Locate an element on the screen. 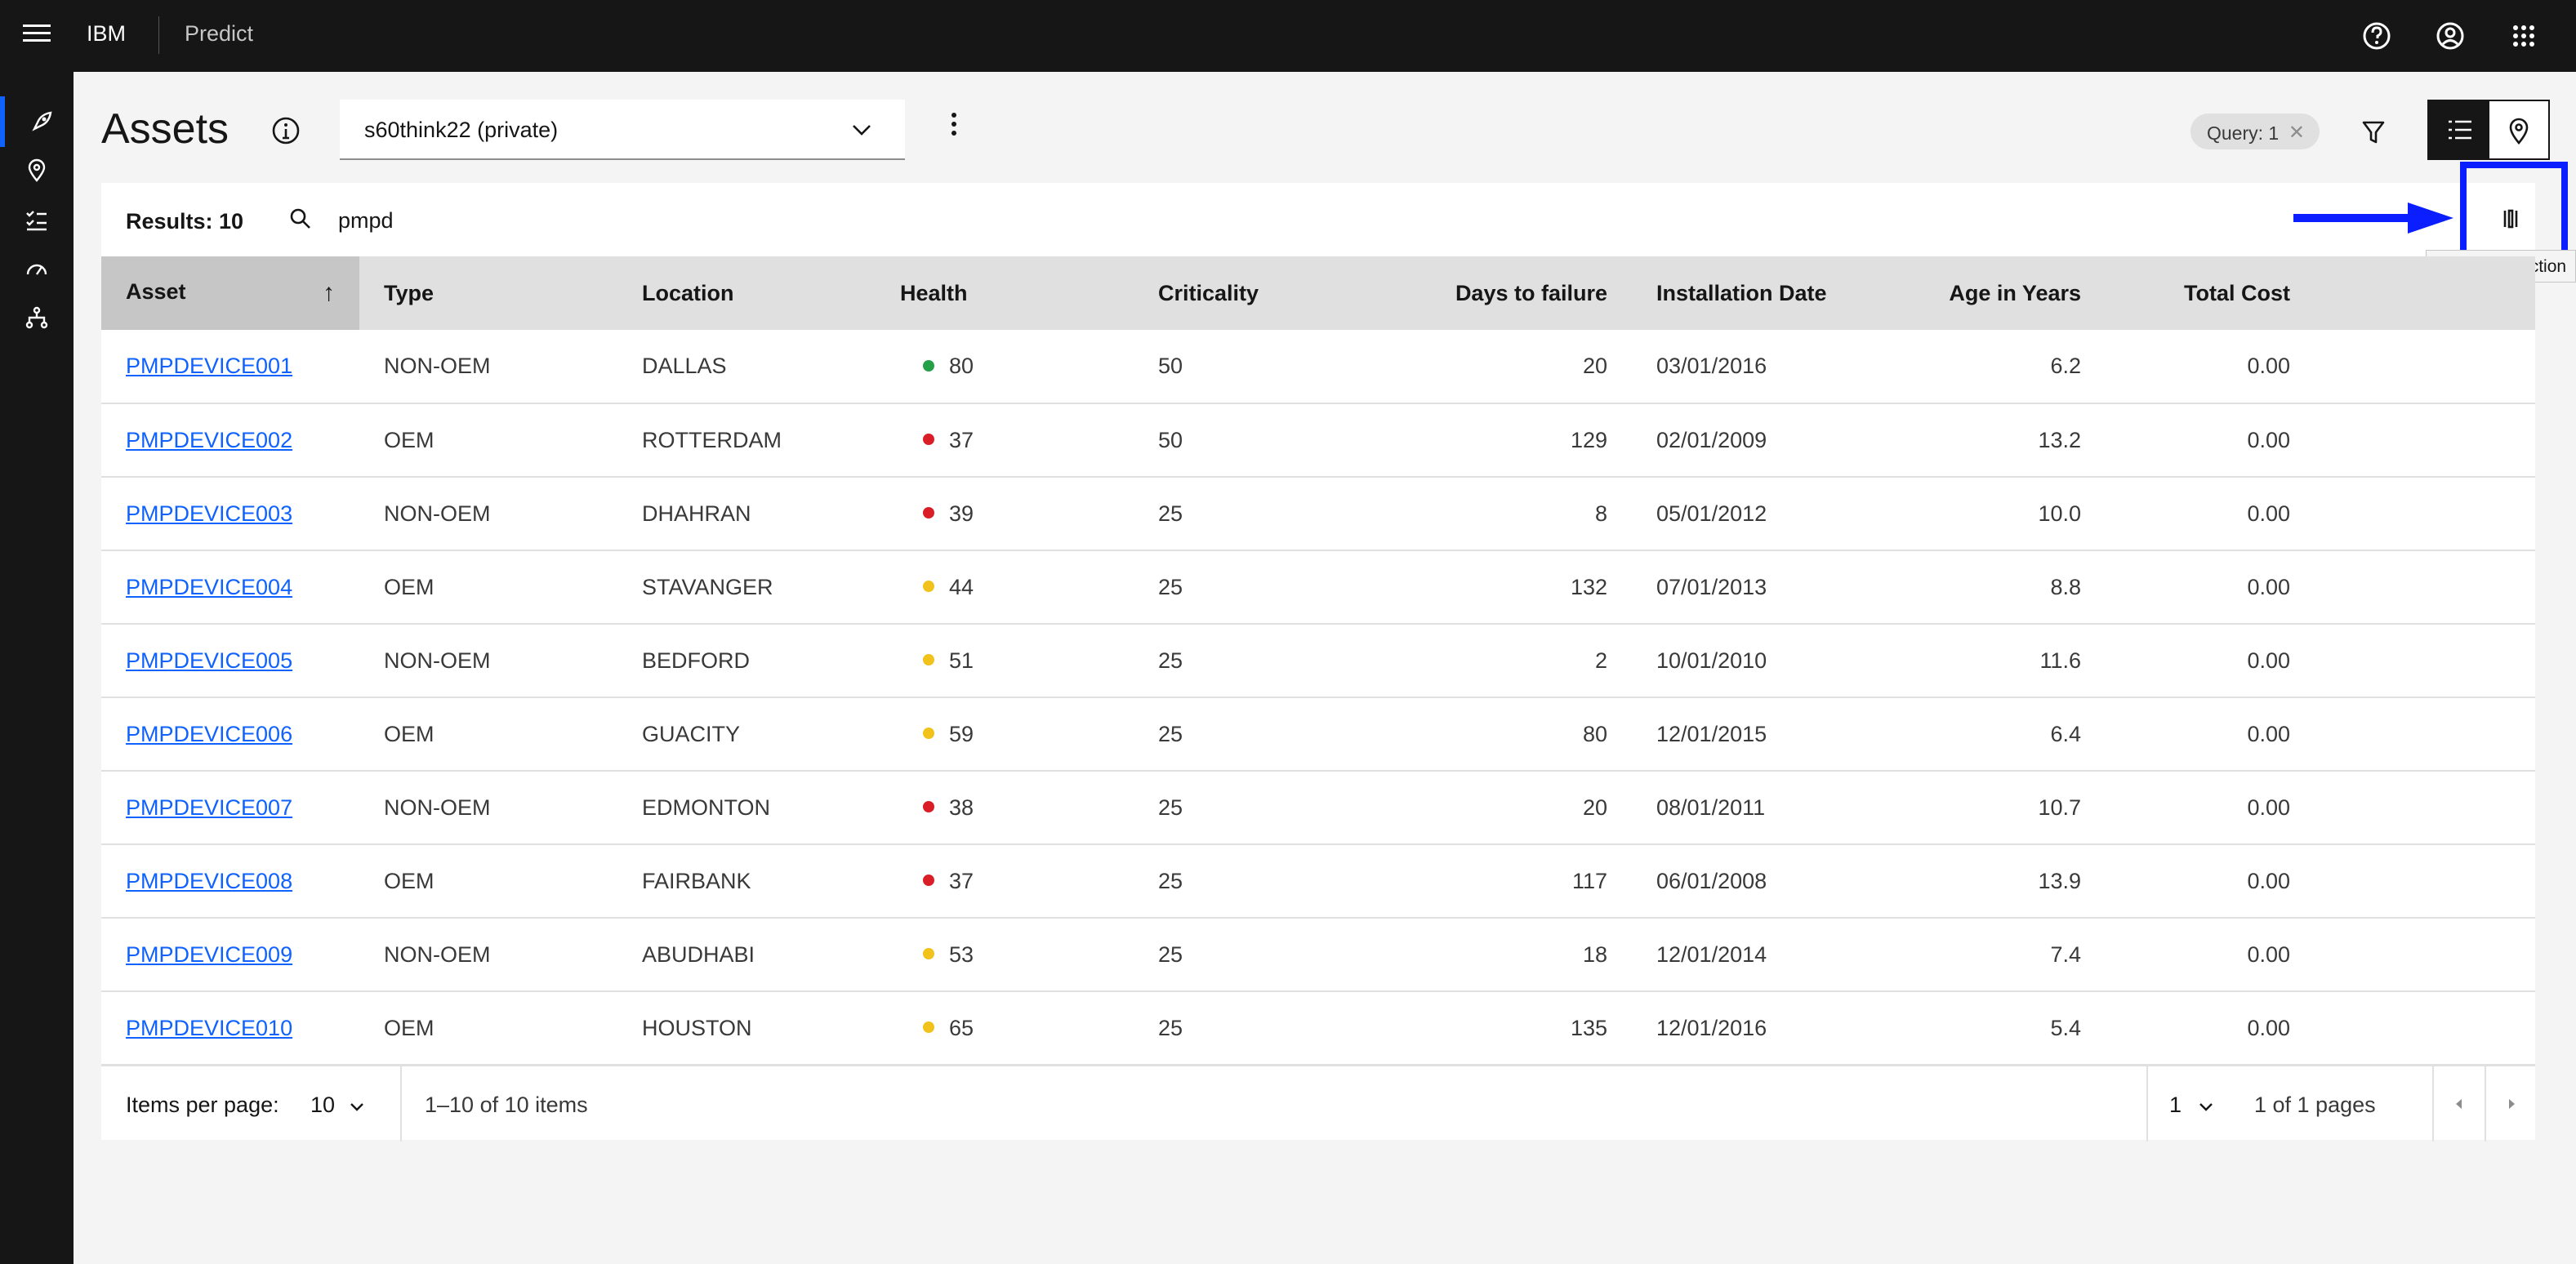 This screenshot has height=1264, width=2576. asset-link: PMPDEVICE009 is located at coordinates (209, 954).